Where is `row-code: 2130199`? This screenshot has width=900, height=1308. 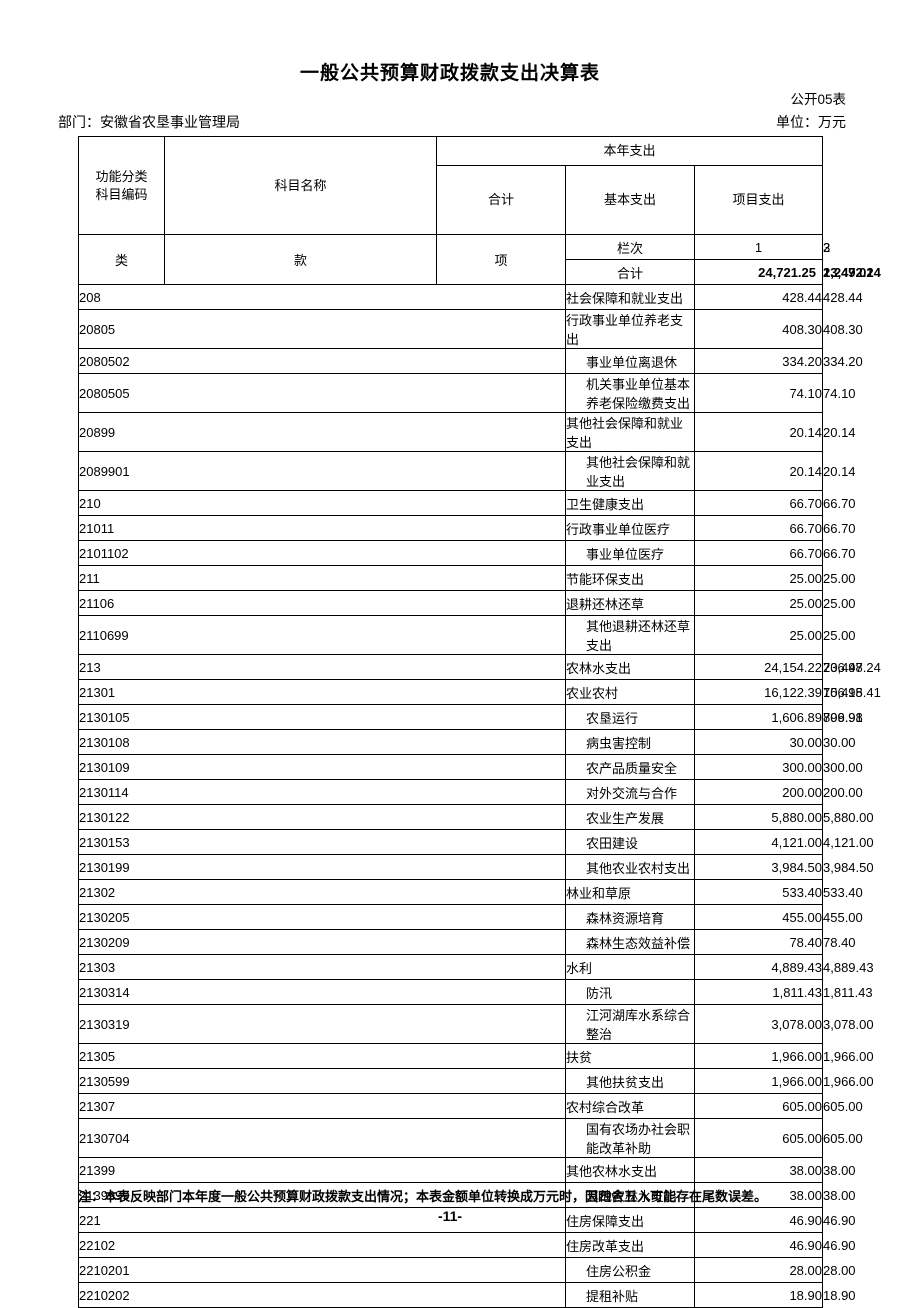
row-code: 2130199 is located at coordinates (322, 867).